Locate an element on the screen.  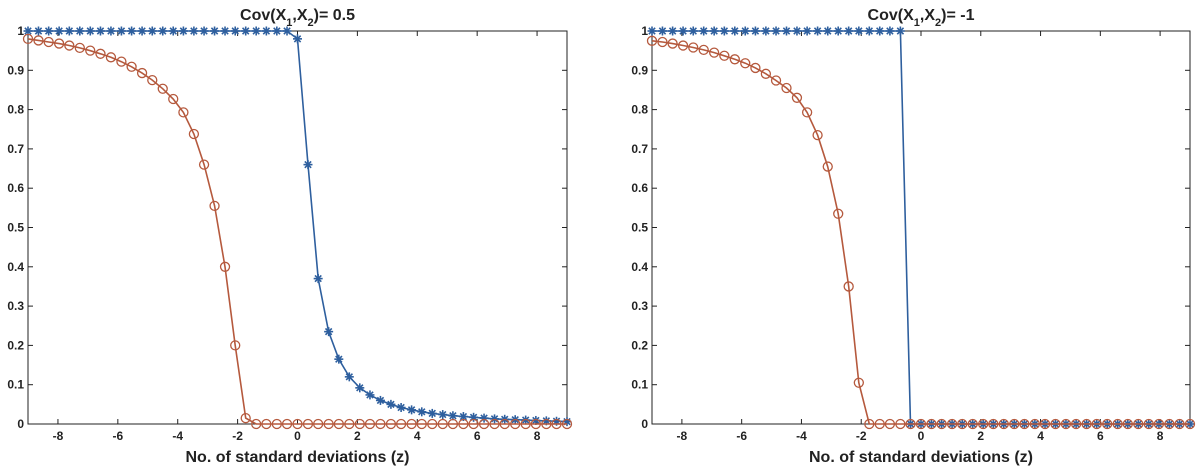
x-tick-label: 0 is located at coordinates (297, 436).